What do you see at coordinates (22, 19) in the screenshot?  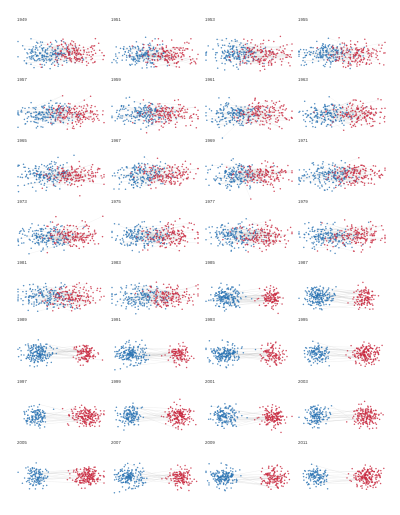 I see `panel-year-label: 1949` at bounding box center [22, 19].